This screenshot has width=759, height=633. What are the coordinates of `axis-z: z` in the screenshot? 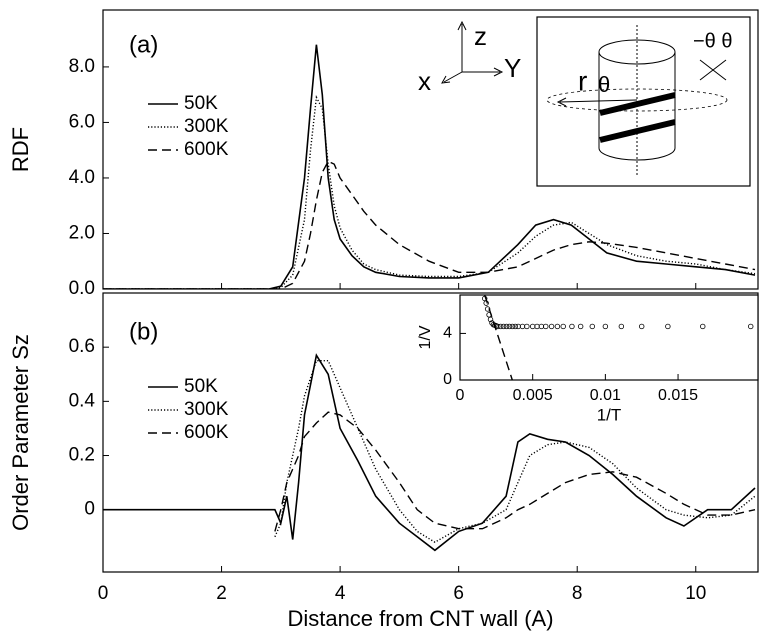 It's located at (480, 36).